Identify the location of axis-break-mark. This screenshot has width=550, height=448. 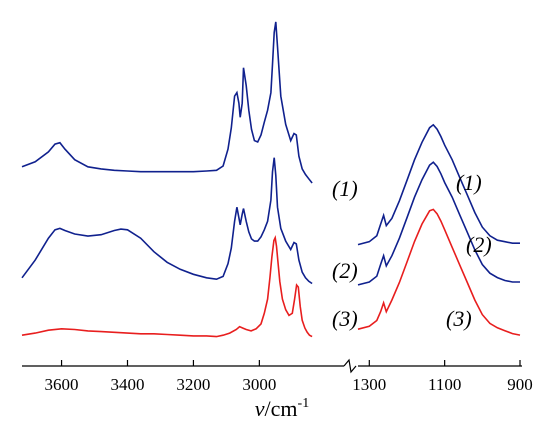
(350, 366).